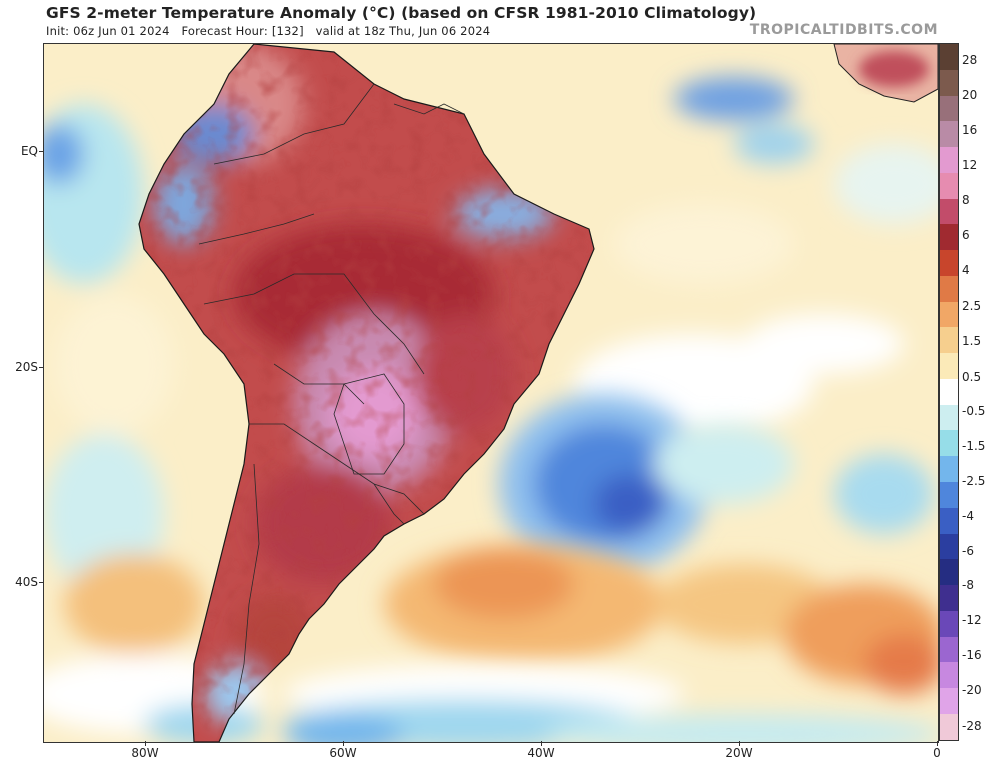 The height and width of the screenshot is (765, 1000). What do you see at coordinates (145, 743) in the screenshot?
I see `lon-tick-80w` at bounding box center [145, 743].